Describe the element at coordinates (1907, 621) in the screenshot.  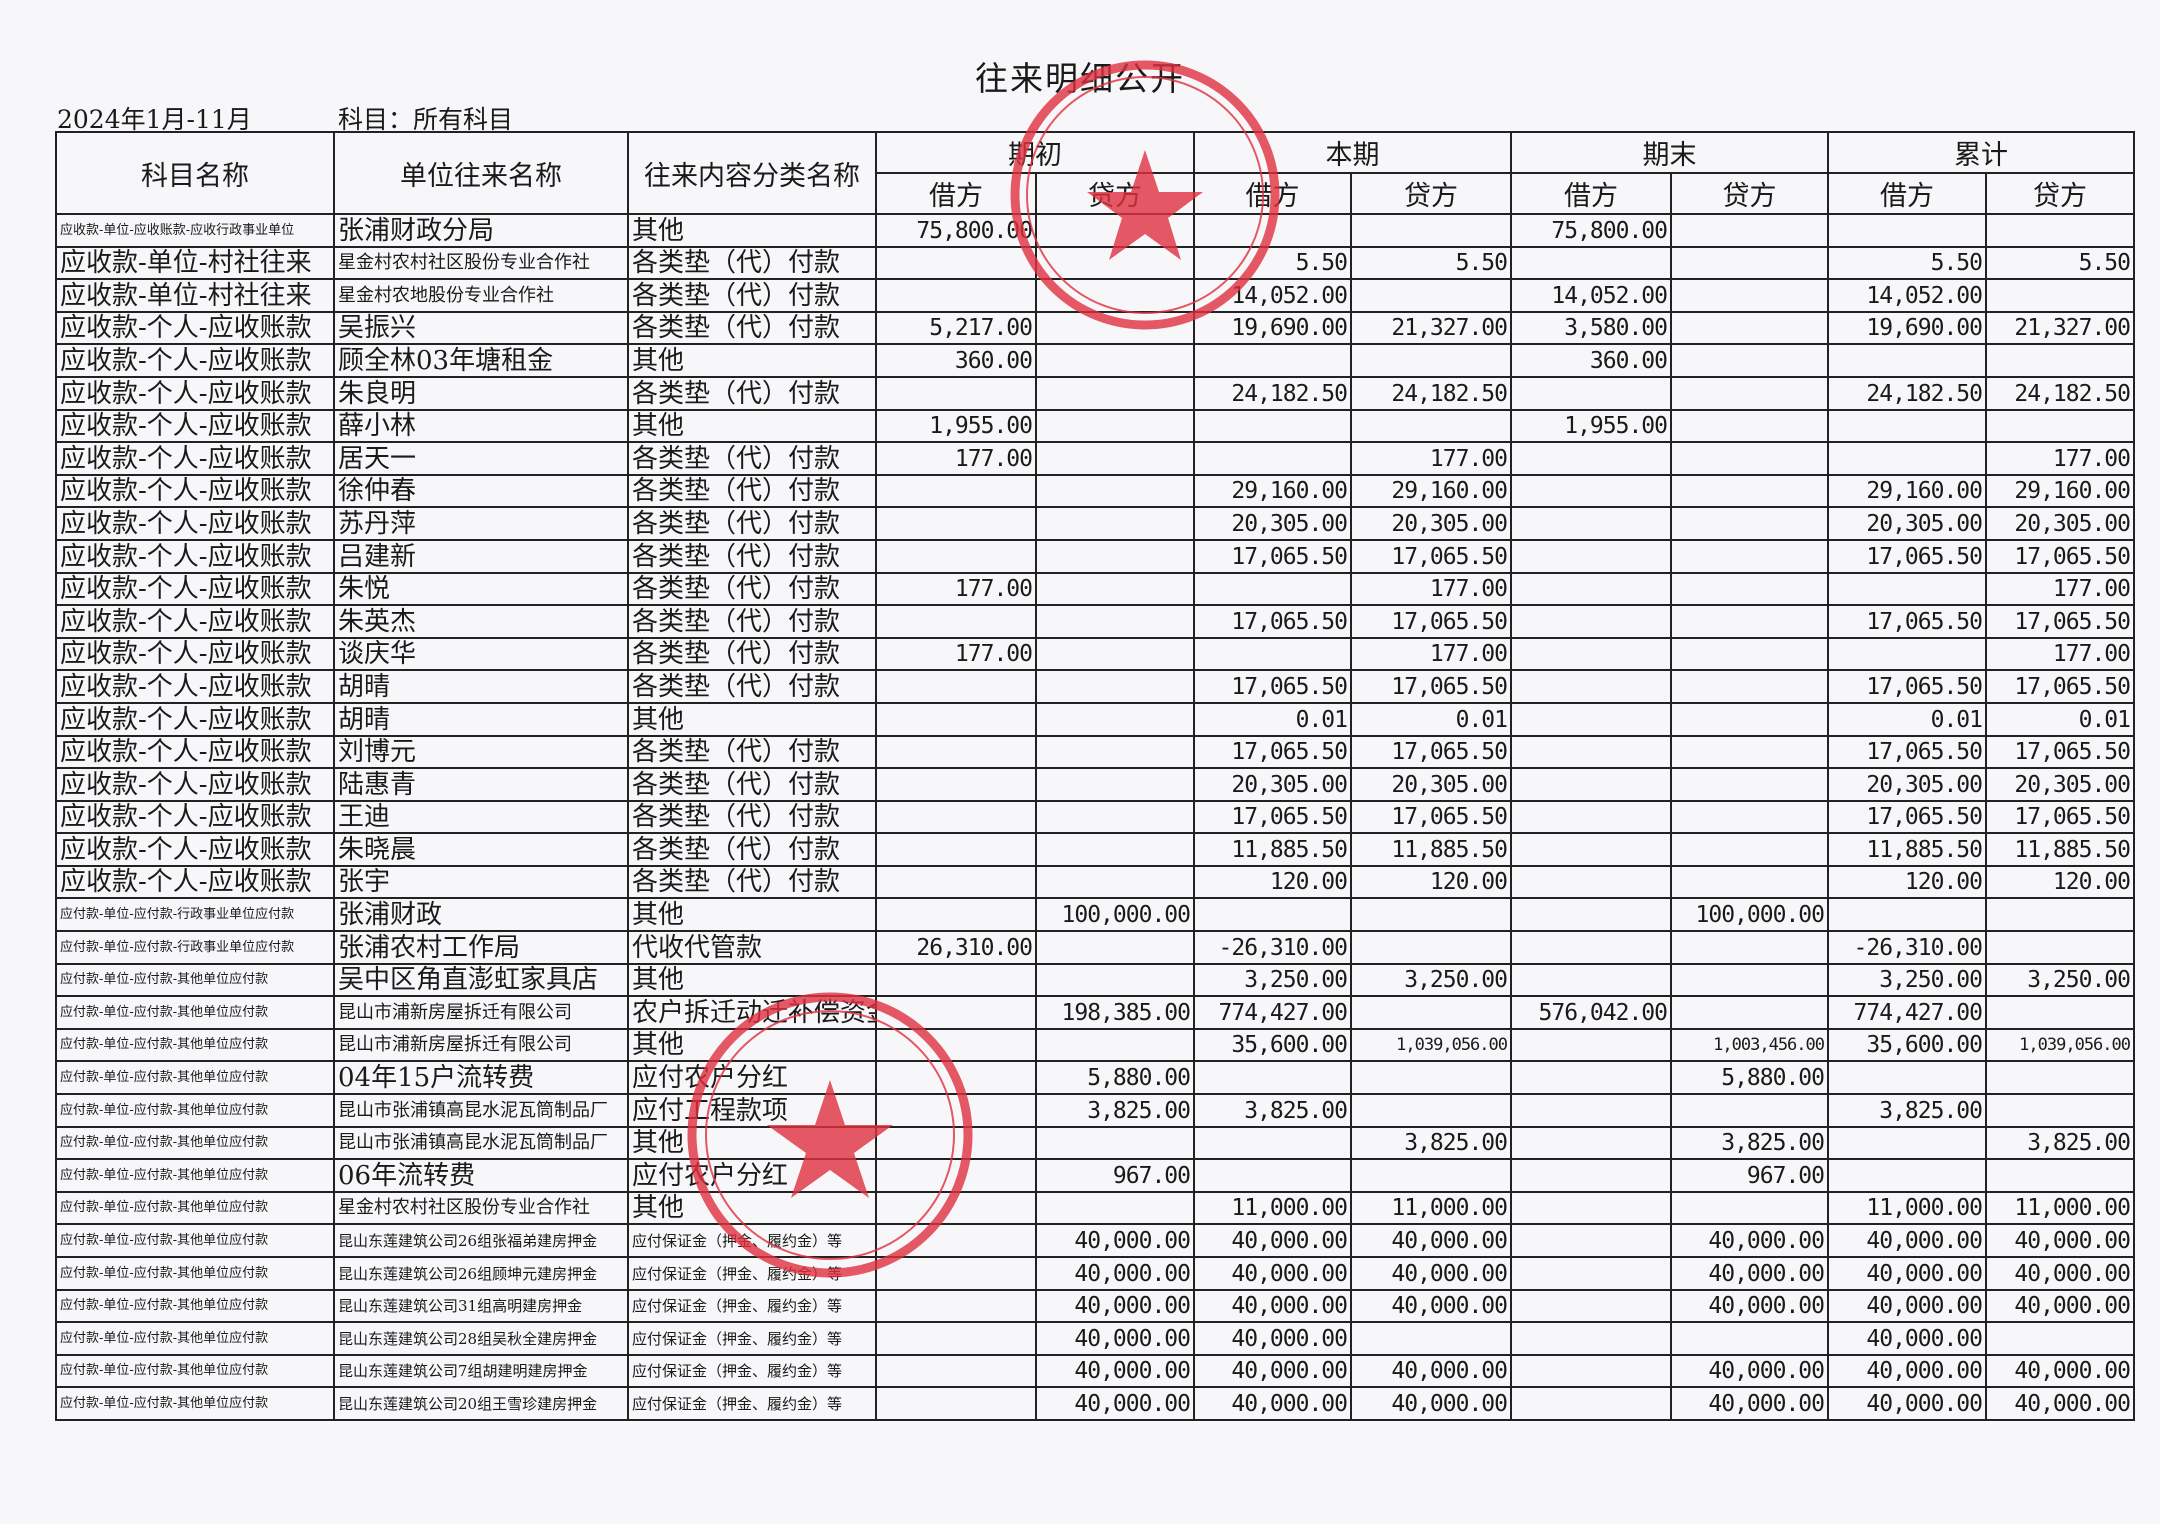
I see `cell-cumulative-debit: 17,065.50` at that location.